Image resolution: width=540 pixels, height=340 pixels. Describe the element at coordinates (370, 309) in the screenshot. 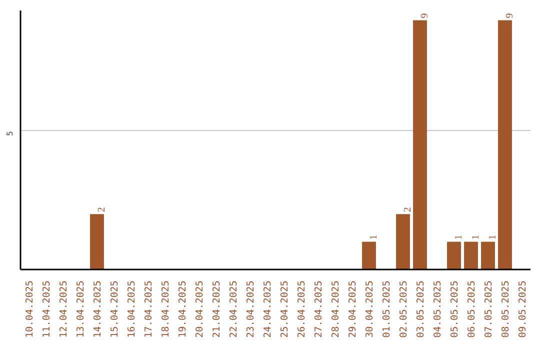

I see `x-tick-label: 30.04.2025` at that location.